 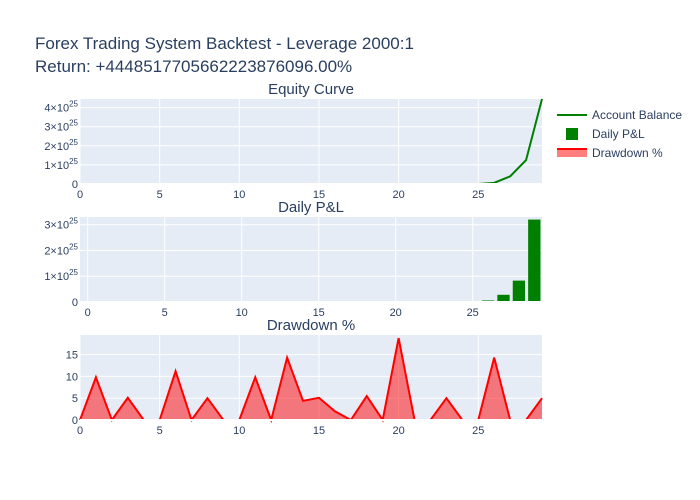 What do you see at coordinates (61, 275) in the screenshot?
I see `pnl-y-tick-label: 1×10²⁵` at bounding box center [61, 275].